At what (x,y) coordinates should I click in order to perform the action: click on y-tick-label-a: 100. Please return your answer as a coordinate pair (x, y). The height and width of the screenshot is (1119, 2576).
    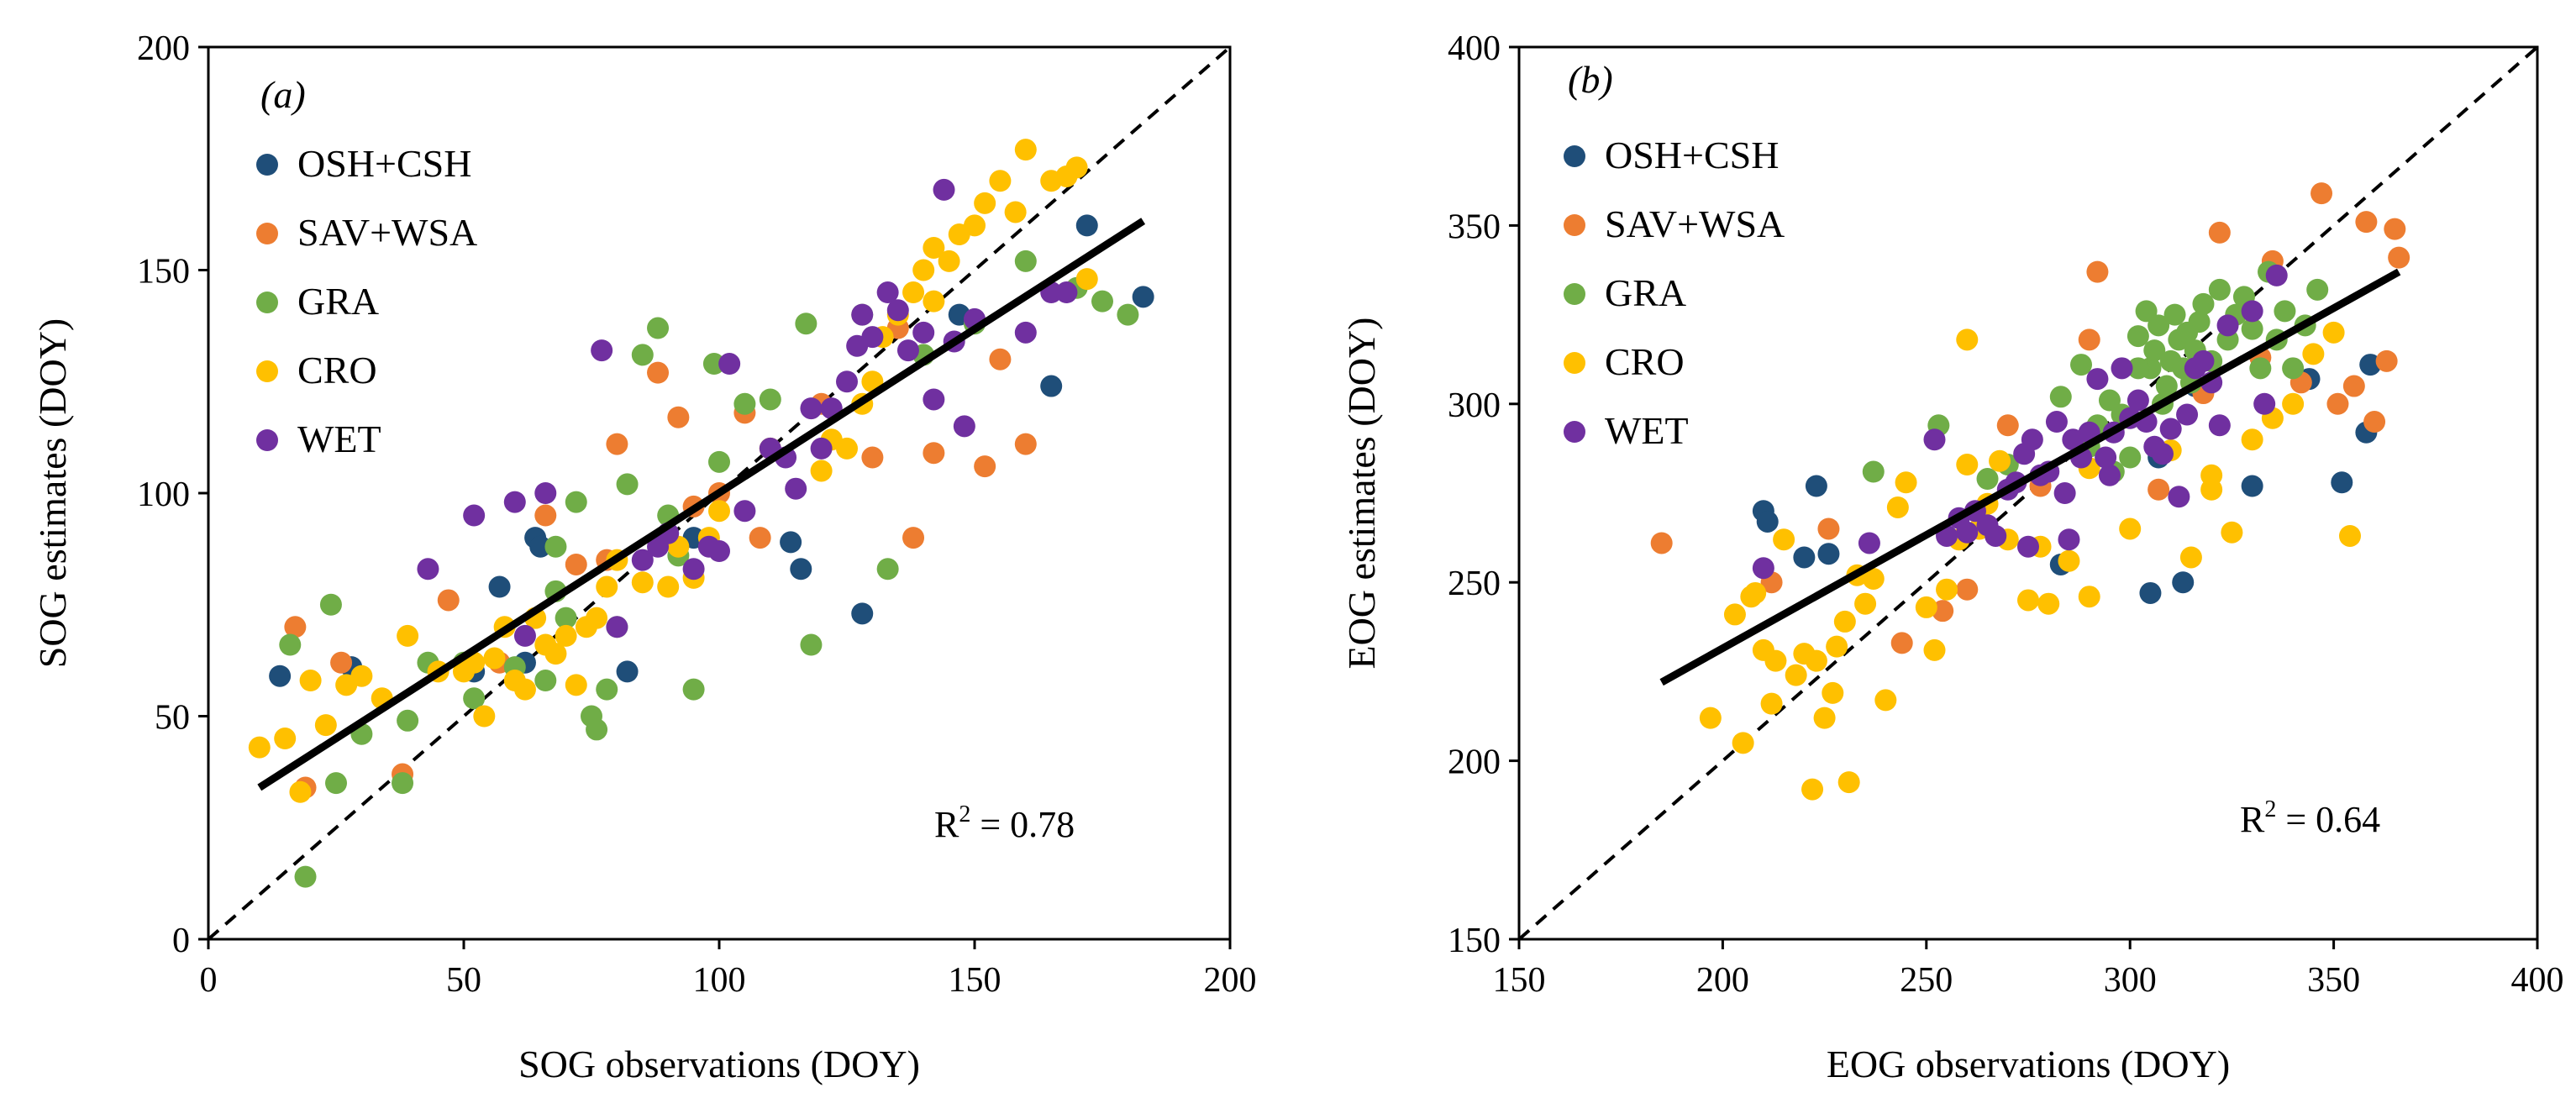
    Looking at the image, I should click on (163, 494).